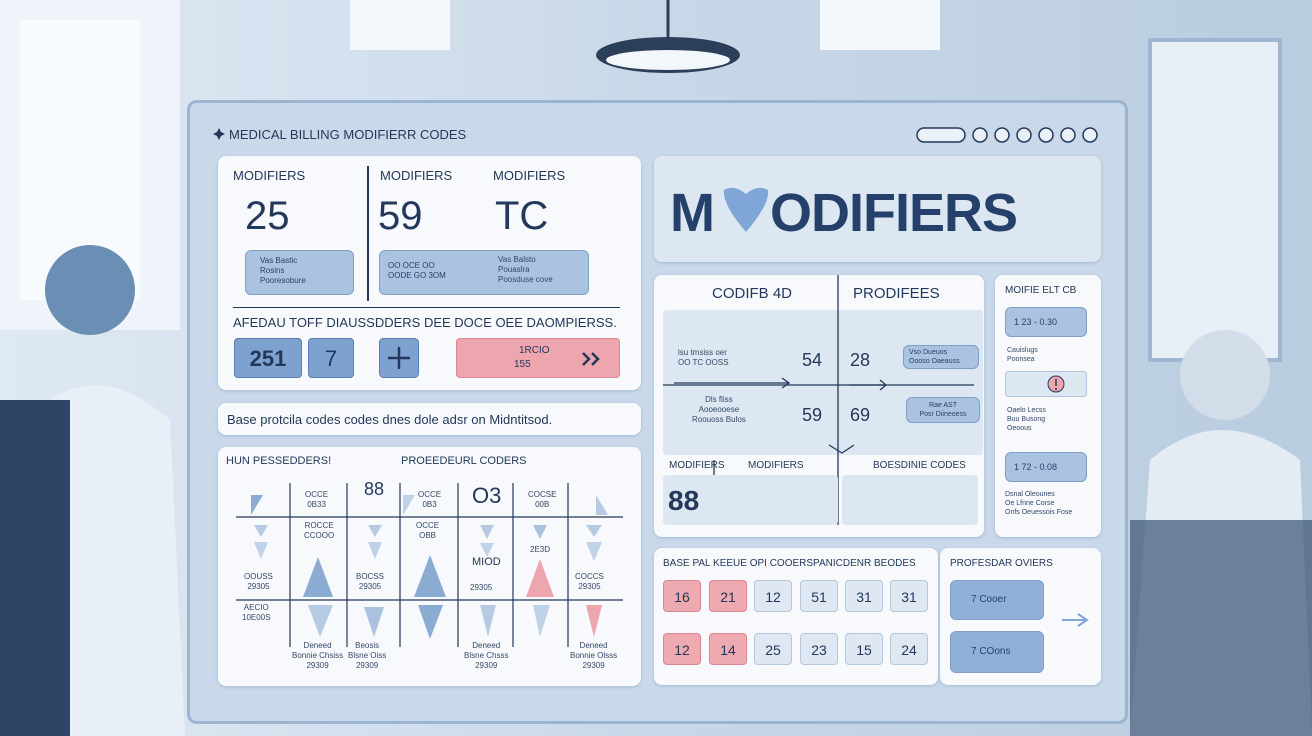 This screenshot has height=736, width=1312. I want to click on quad-value: 59, so click(812, 415).